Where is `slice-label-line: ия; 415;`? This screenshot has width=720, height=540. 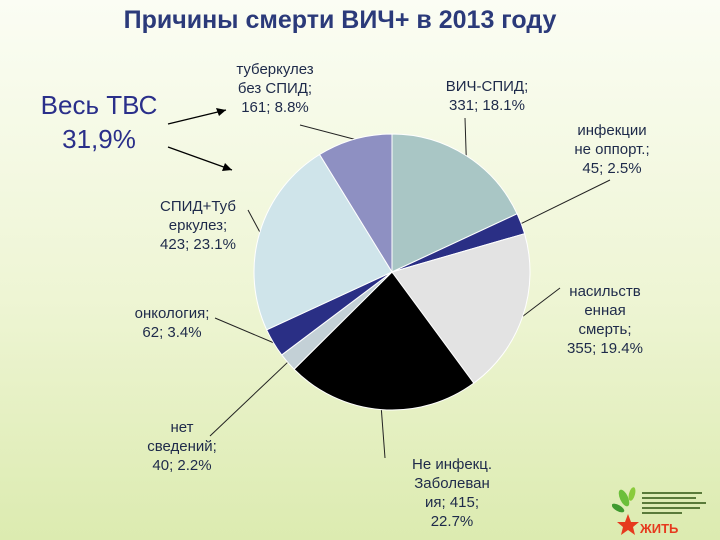 slice-label-line: ия; 415; is located at coordinates (452, 502).